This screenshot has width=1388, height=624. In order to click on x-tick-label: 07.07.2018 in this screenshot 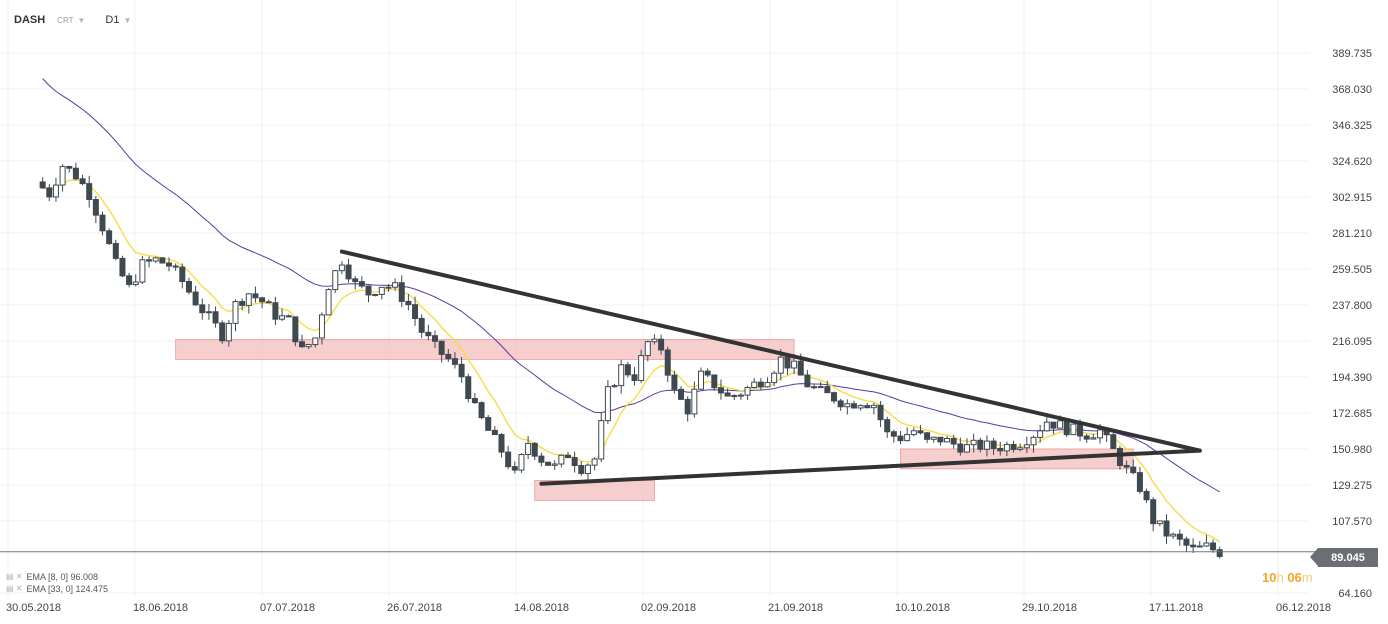, I will do `click(287, 608)`.